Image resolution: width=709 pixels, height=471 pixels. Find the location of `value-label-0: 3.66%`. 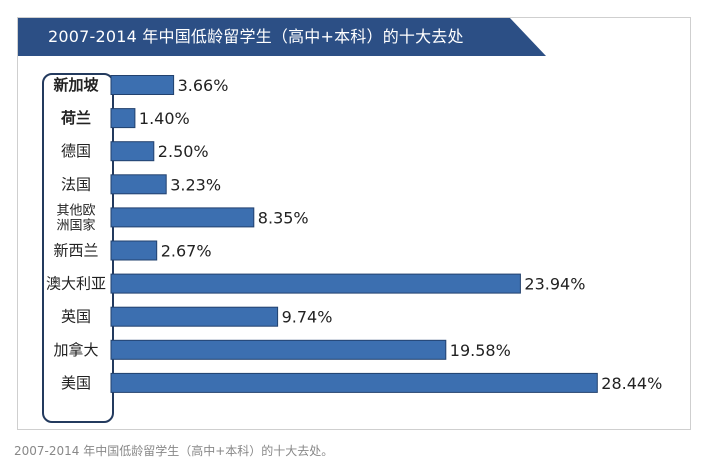

value-label-0: 3.66% is located at coordinates (203, 85).